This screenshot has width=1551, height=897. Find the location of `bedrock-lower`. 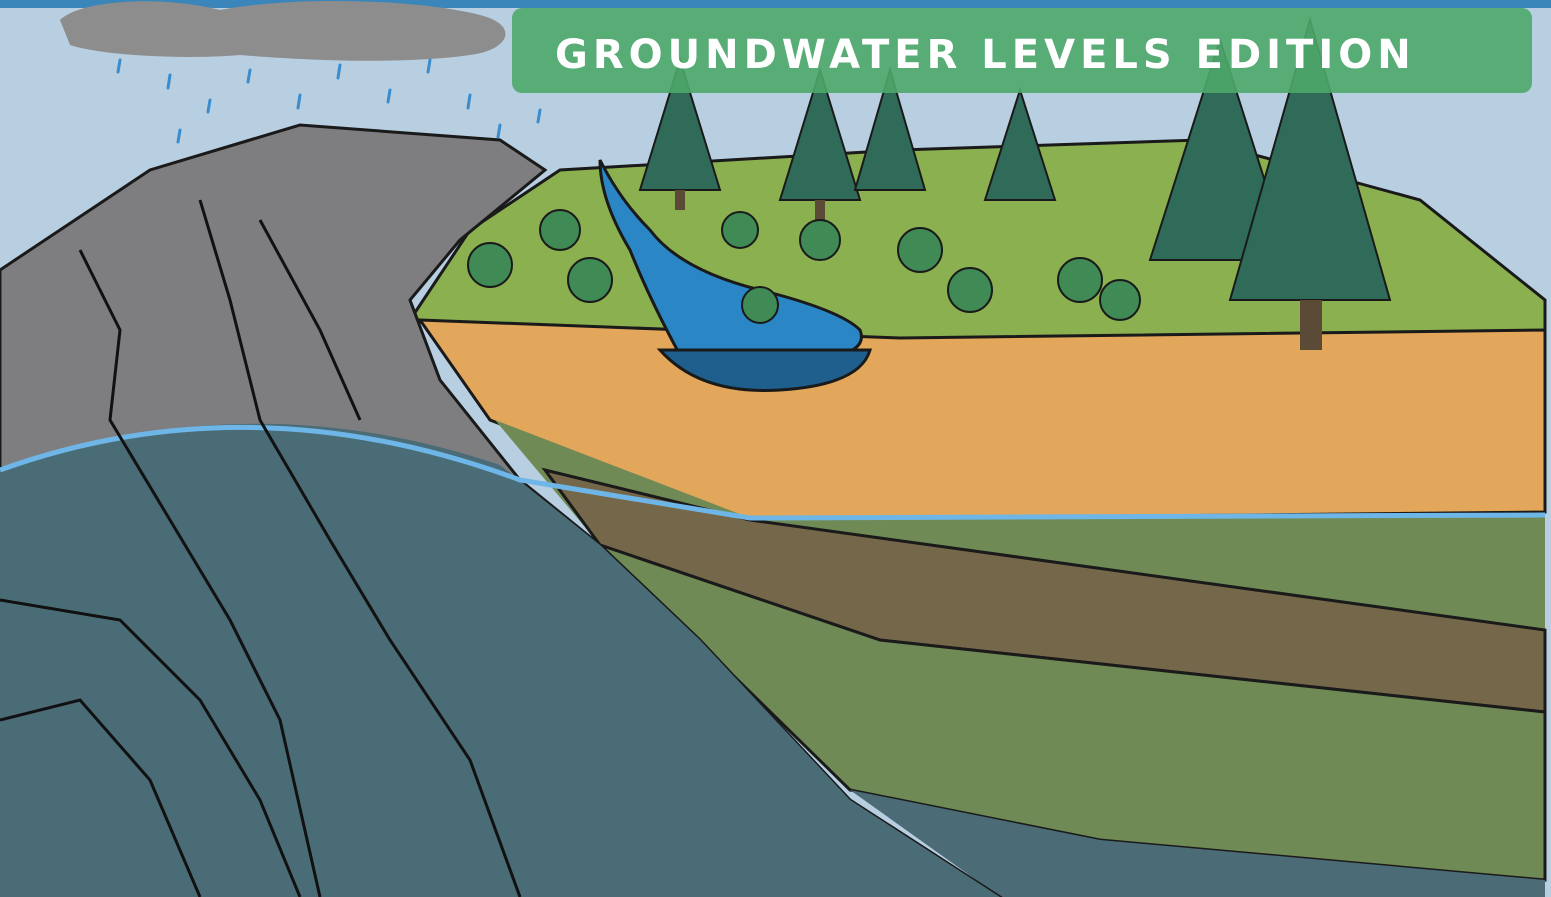

bedrock-lower is located at coordinates (1197, 843).